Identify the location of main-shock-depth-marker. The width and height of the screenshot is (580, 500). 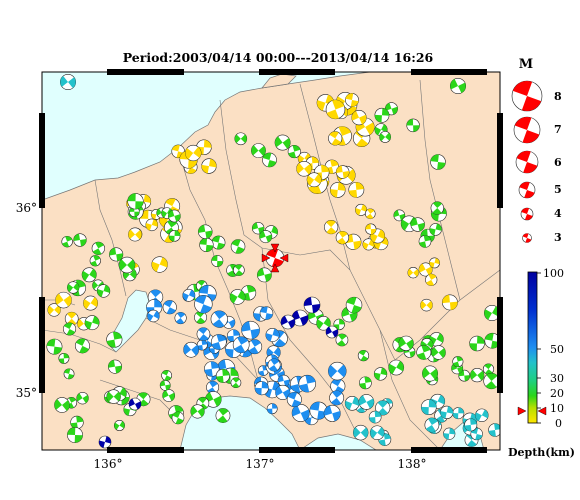
(532, 411).